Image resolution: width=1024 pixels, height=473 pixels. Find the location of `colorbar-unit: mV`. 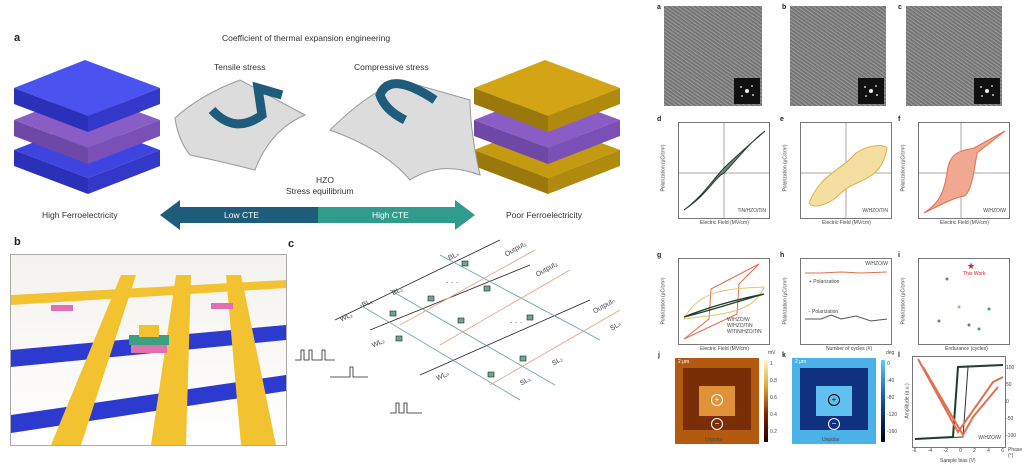

colorbar-unit: mV is located at coordinates (772, 353).